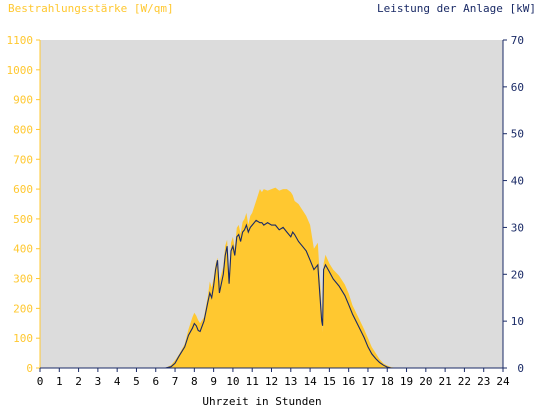 The height and width of the screenshot is (408, 544). Describe the element at coordinates (155, 381) in the screenshot. I see `x-tick-label: 6` at that location.